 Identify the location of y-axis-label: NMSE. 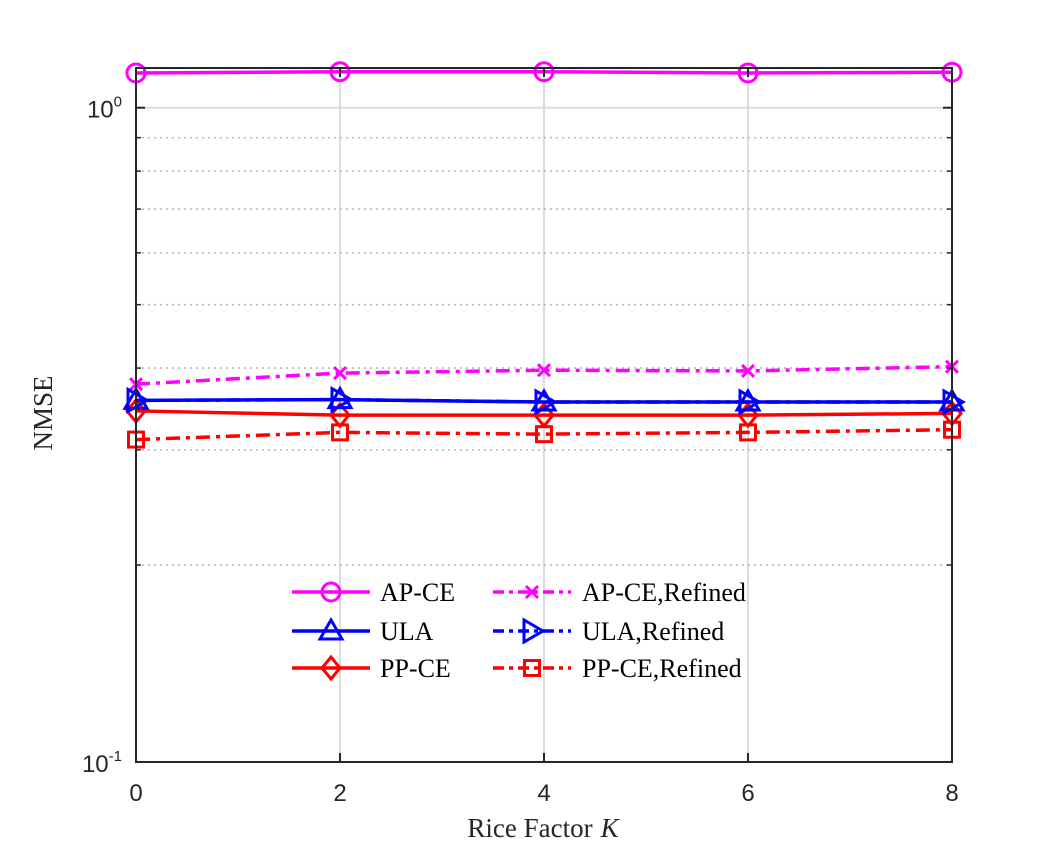
(43, 412).